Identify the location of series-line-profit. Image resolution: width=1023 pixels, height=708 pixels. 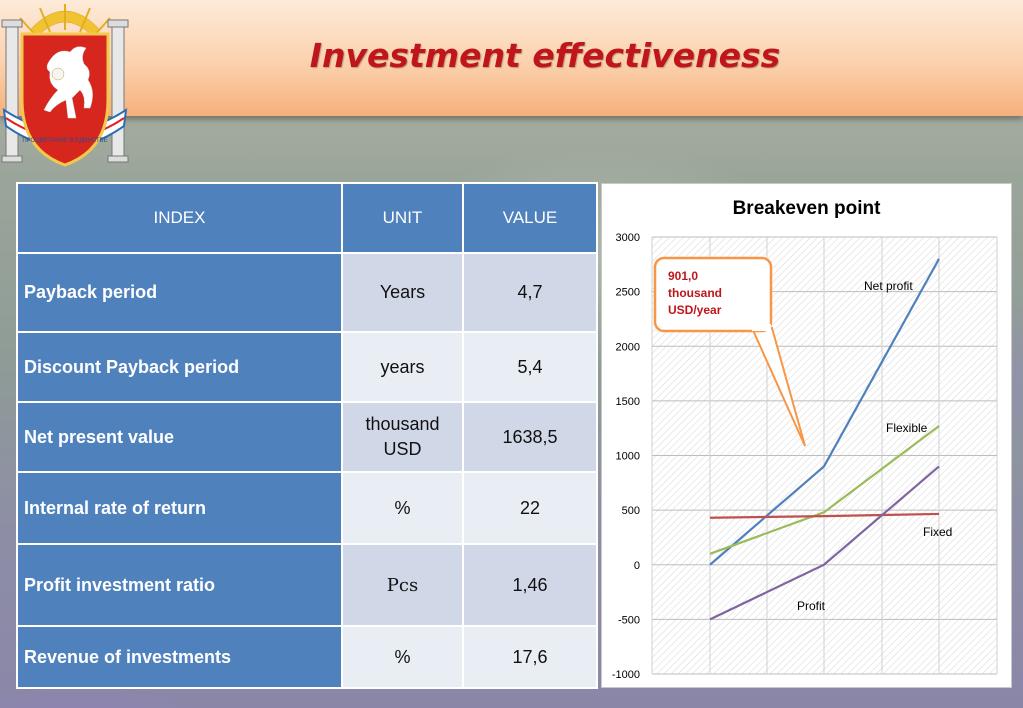
(824, 543).